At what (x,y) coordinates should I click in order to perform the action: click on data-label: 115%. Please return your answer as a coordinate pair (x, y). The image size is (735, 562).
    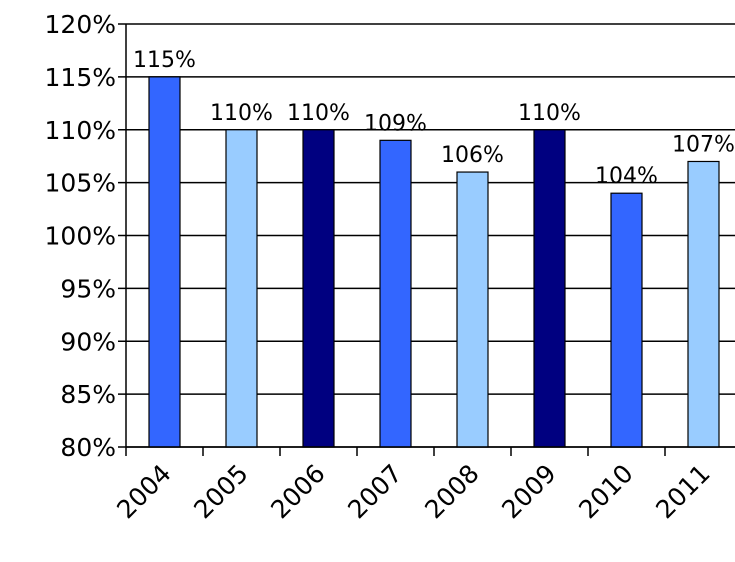
    Looking at the image, I should click on (164, 60).